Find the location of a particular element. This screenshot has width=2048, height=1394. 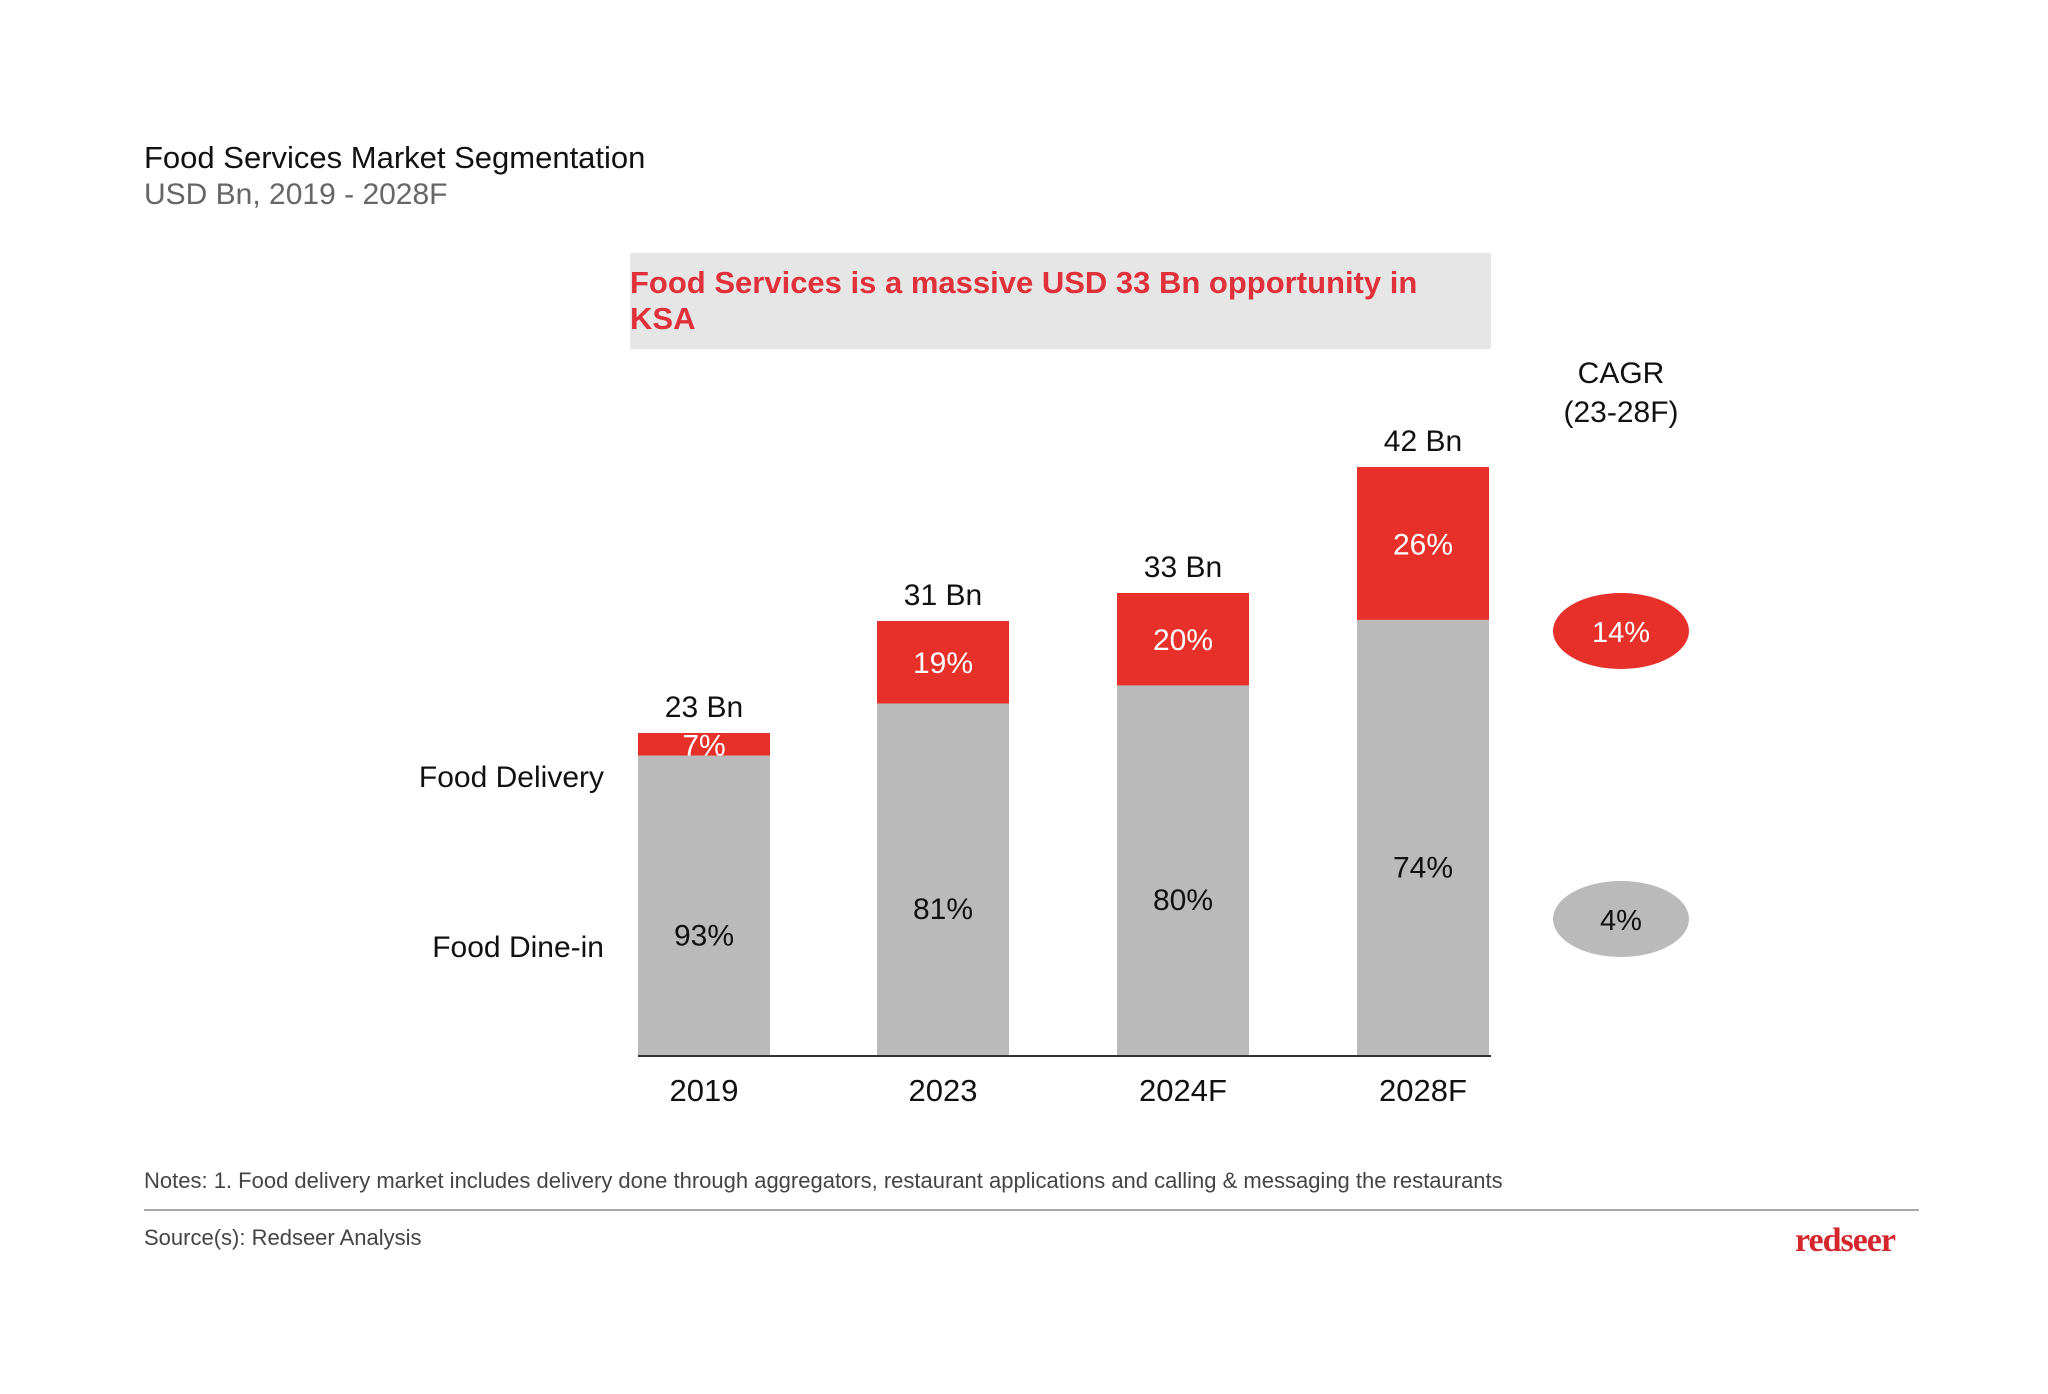

chart-subtitle: USD Bn, 2019 - 2028F is located at coordinates (296, 194).